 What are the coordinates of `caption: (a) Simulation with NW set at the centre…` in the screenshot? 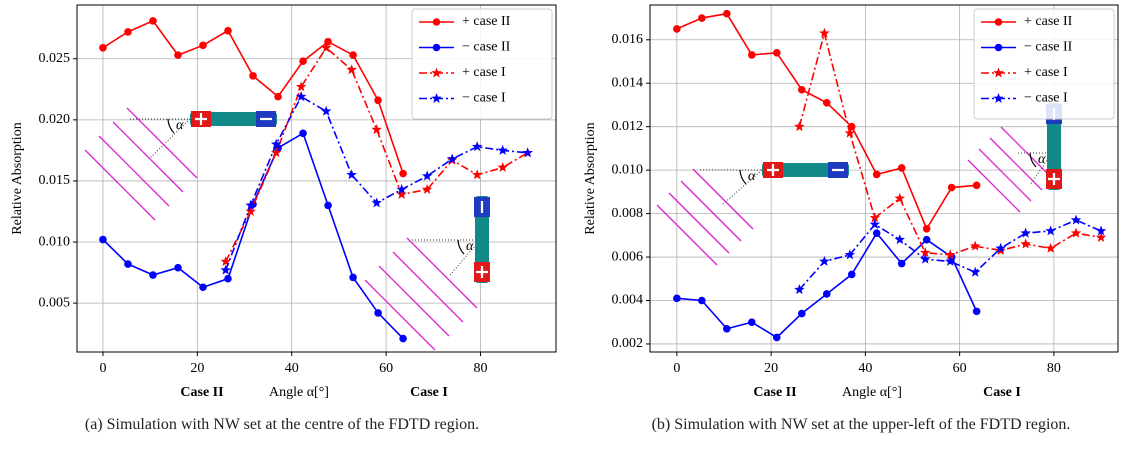 It's located at (282, 424).